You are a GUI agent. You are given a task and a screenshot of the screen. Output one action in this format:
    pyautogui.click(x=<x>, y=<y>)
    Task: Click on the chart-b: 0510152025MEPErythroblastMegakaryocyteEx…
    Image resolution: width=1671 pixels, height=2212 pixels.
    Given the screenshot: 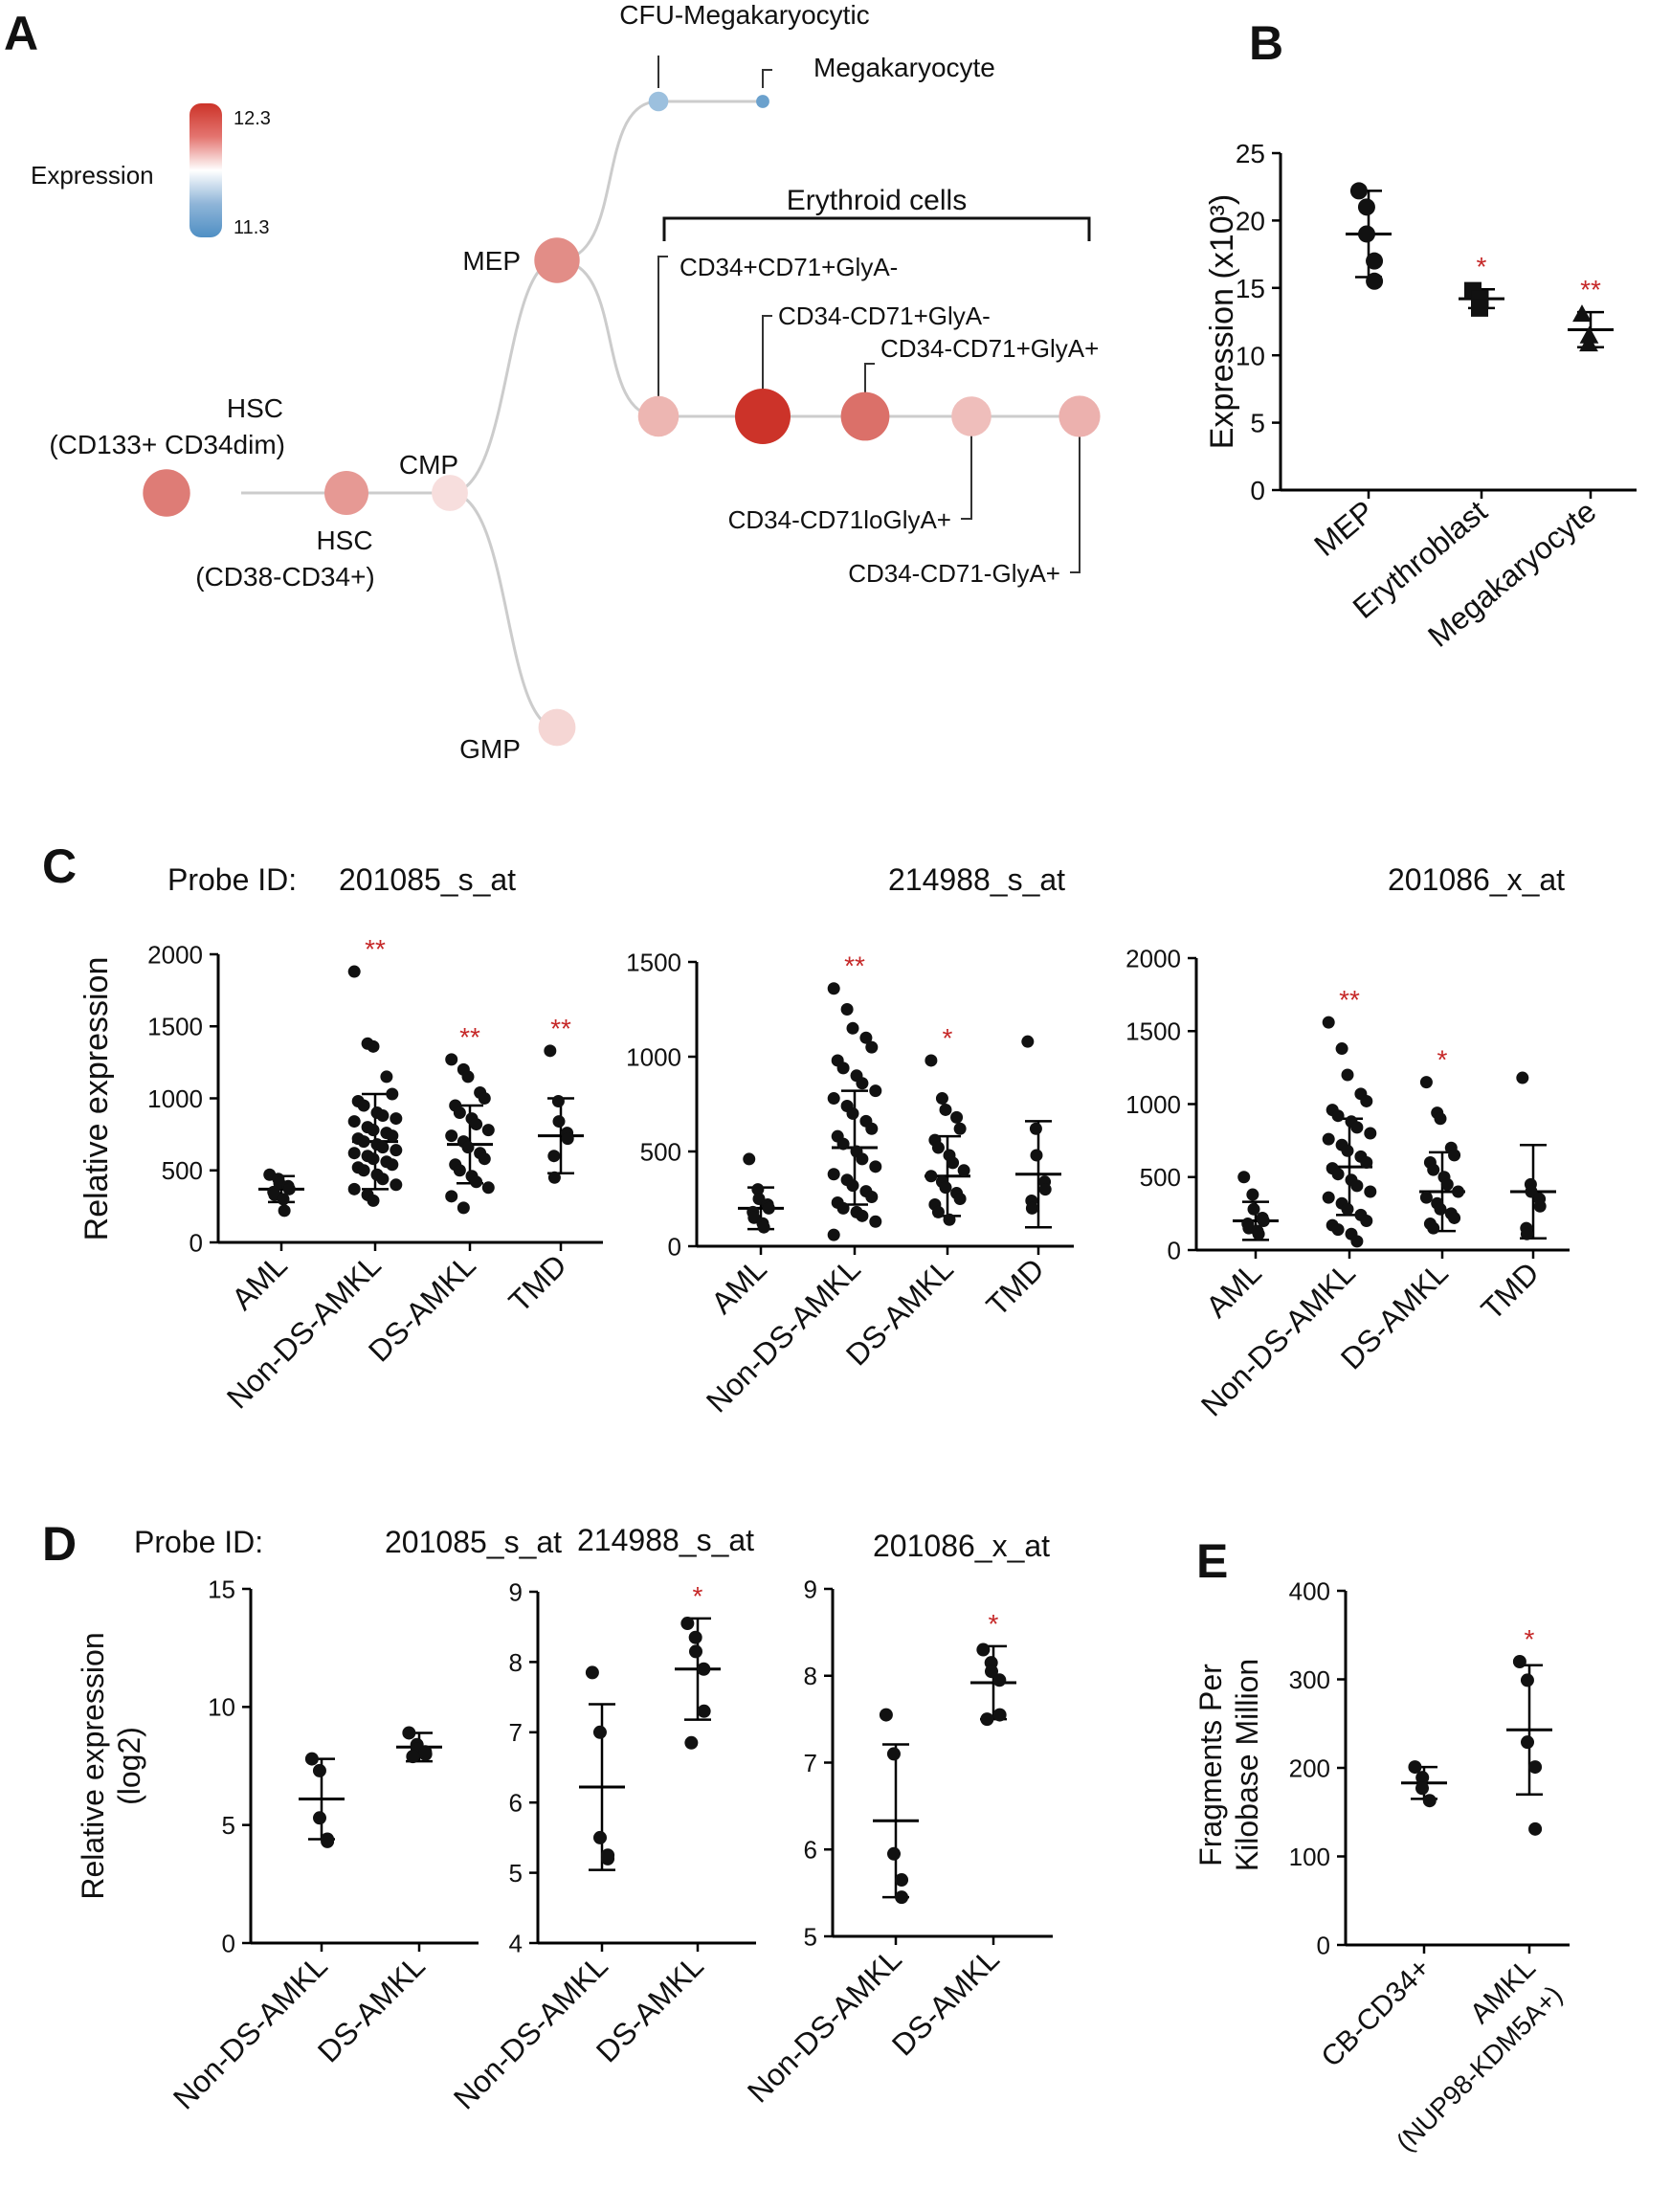 What is the action you would take?
    pyautogui.click(x=1420, y=396)
    